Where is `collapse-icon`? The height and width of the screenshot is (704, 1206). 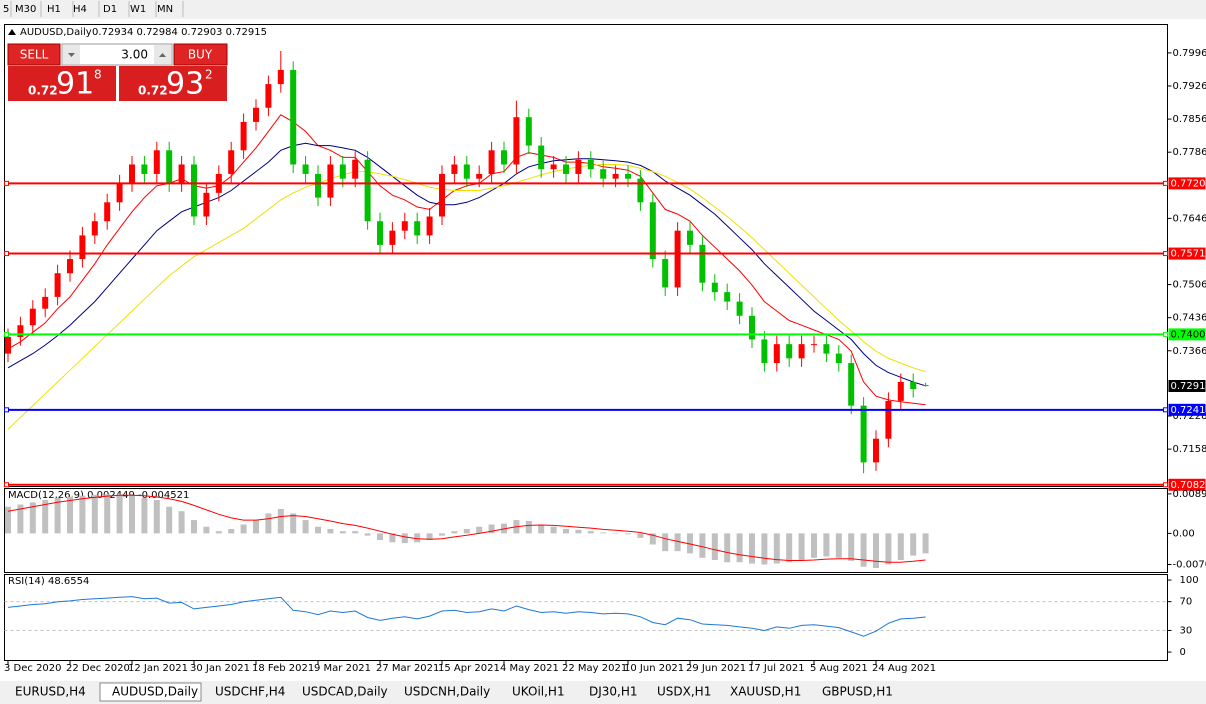
collapse-icon is located at coordinates (12, 32).